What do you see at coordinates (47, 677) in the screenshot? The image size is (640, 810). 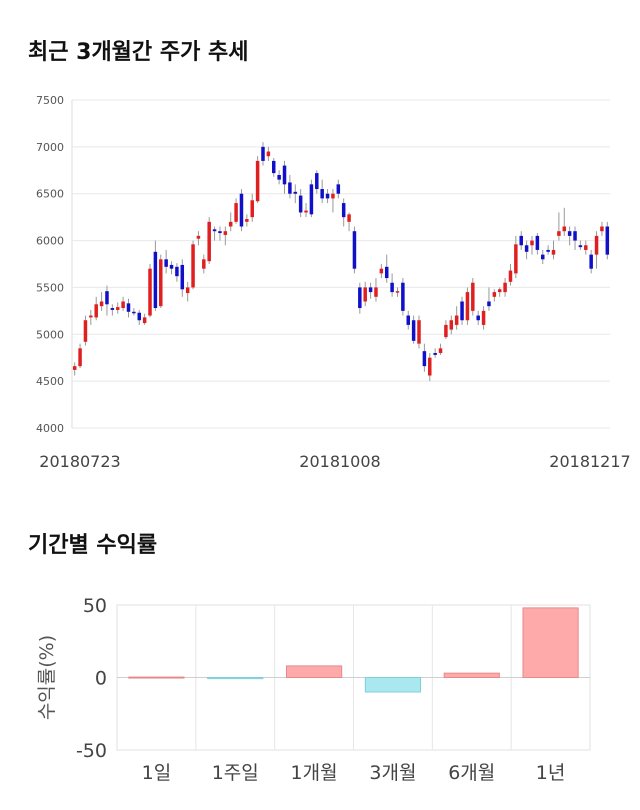 I see `y-axis-label: 수익률(%)` at bounding box center [47, 677].